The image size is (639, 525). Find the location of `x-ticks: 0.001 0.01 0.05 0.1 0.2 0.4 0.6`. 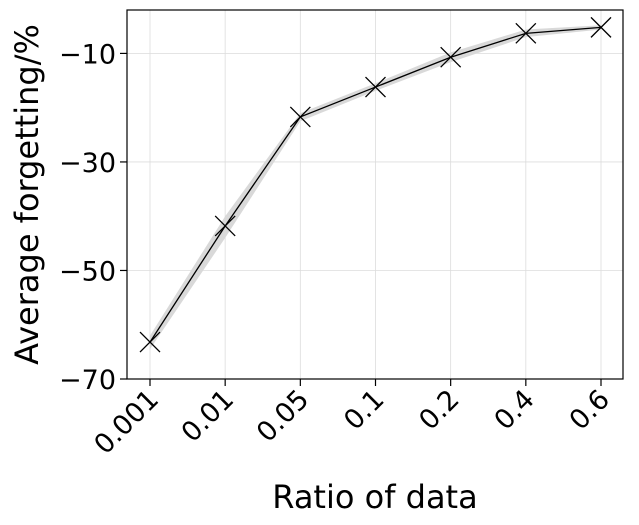

x-ticks: 0.001 0.01 0.05 0.1 0.2 0.4 0.6 is located at coordinates (352, 420).